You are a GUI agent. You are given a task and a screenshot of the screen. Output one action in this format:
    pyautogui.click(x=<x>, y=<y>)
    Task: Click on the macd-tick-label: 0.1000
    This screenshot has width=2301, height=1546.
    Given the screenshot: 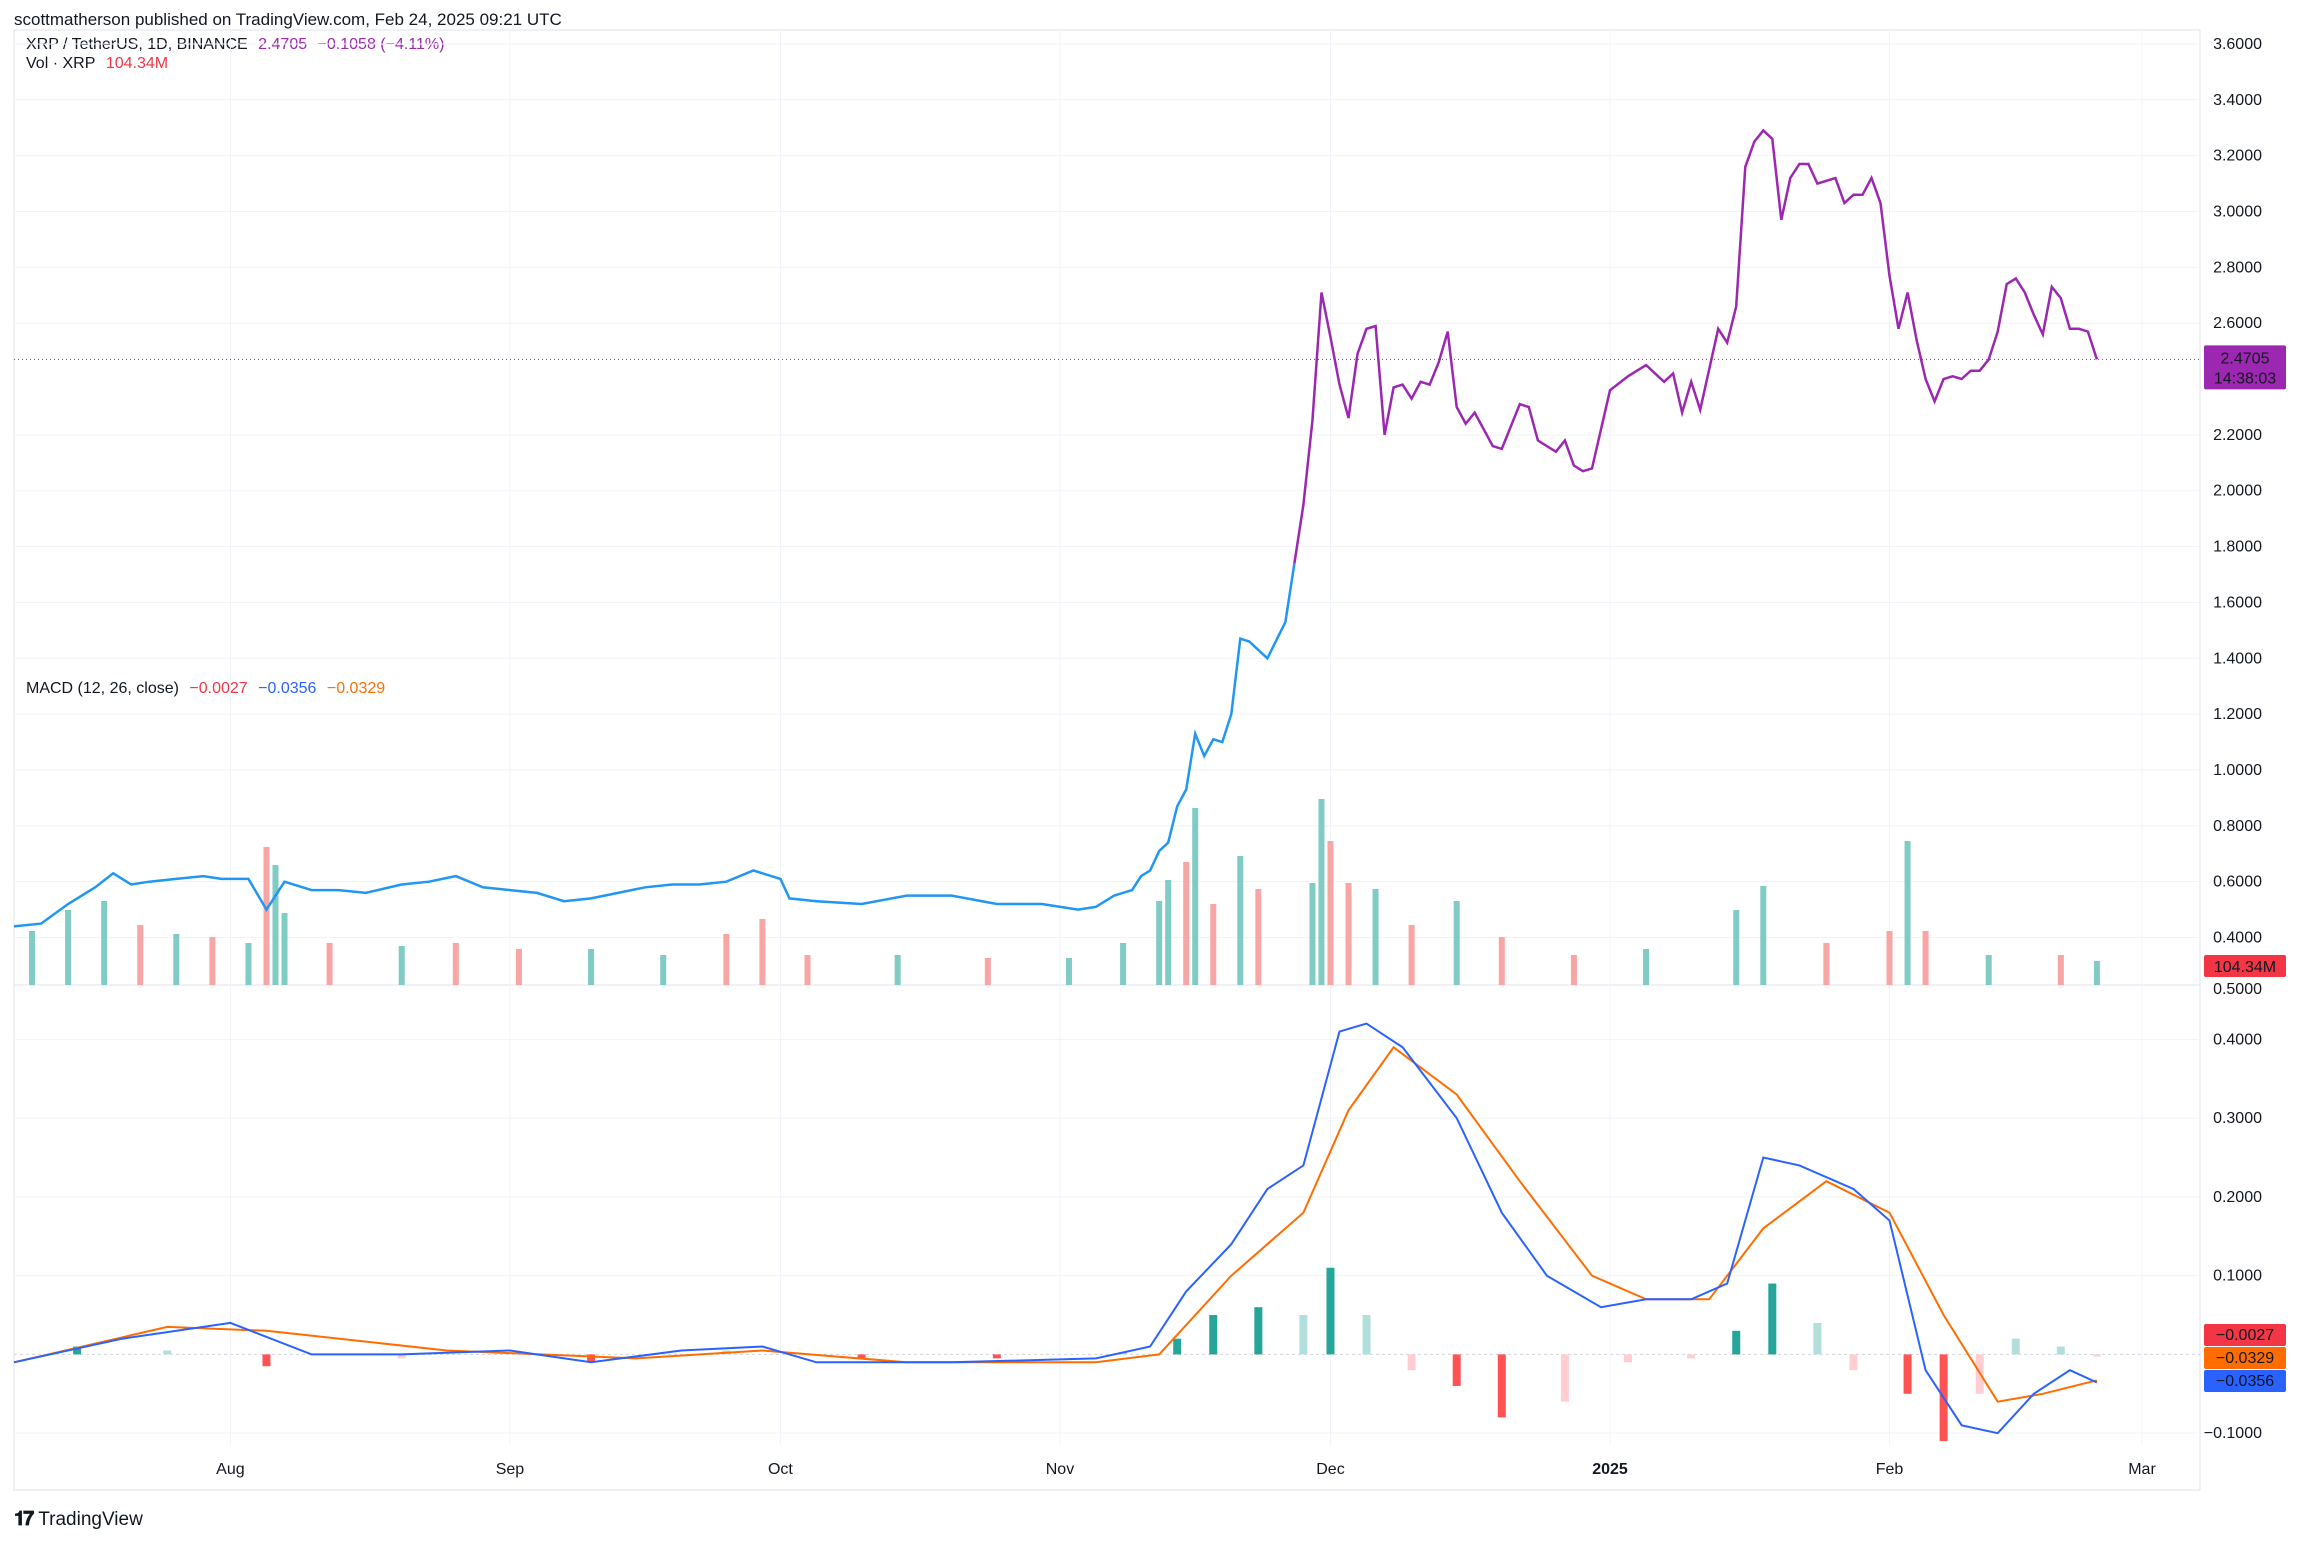 What is the action you would take?
    pyautogui.click(x=2237, y=1276)
    